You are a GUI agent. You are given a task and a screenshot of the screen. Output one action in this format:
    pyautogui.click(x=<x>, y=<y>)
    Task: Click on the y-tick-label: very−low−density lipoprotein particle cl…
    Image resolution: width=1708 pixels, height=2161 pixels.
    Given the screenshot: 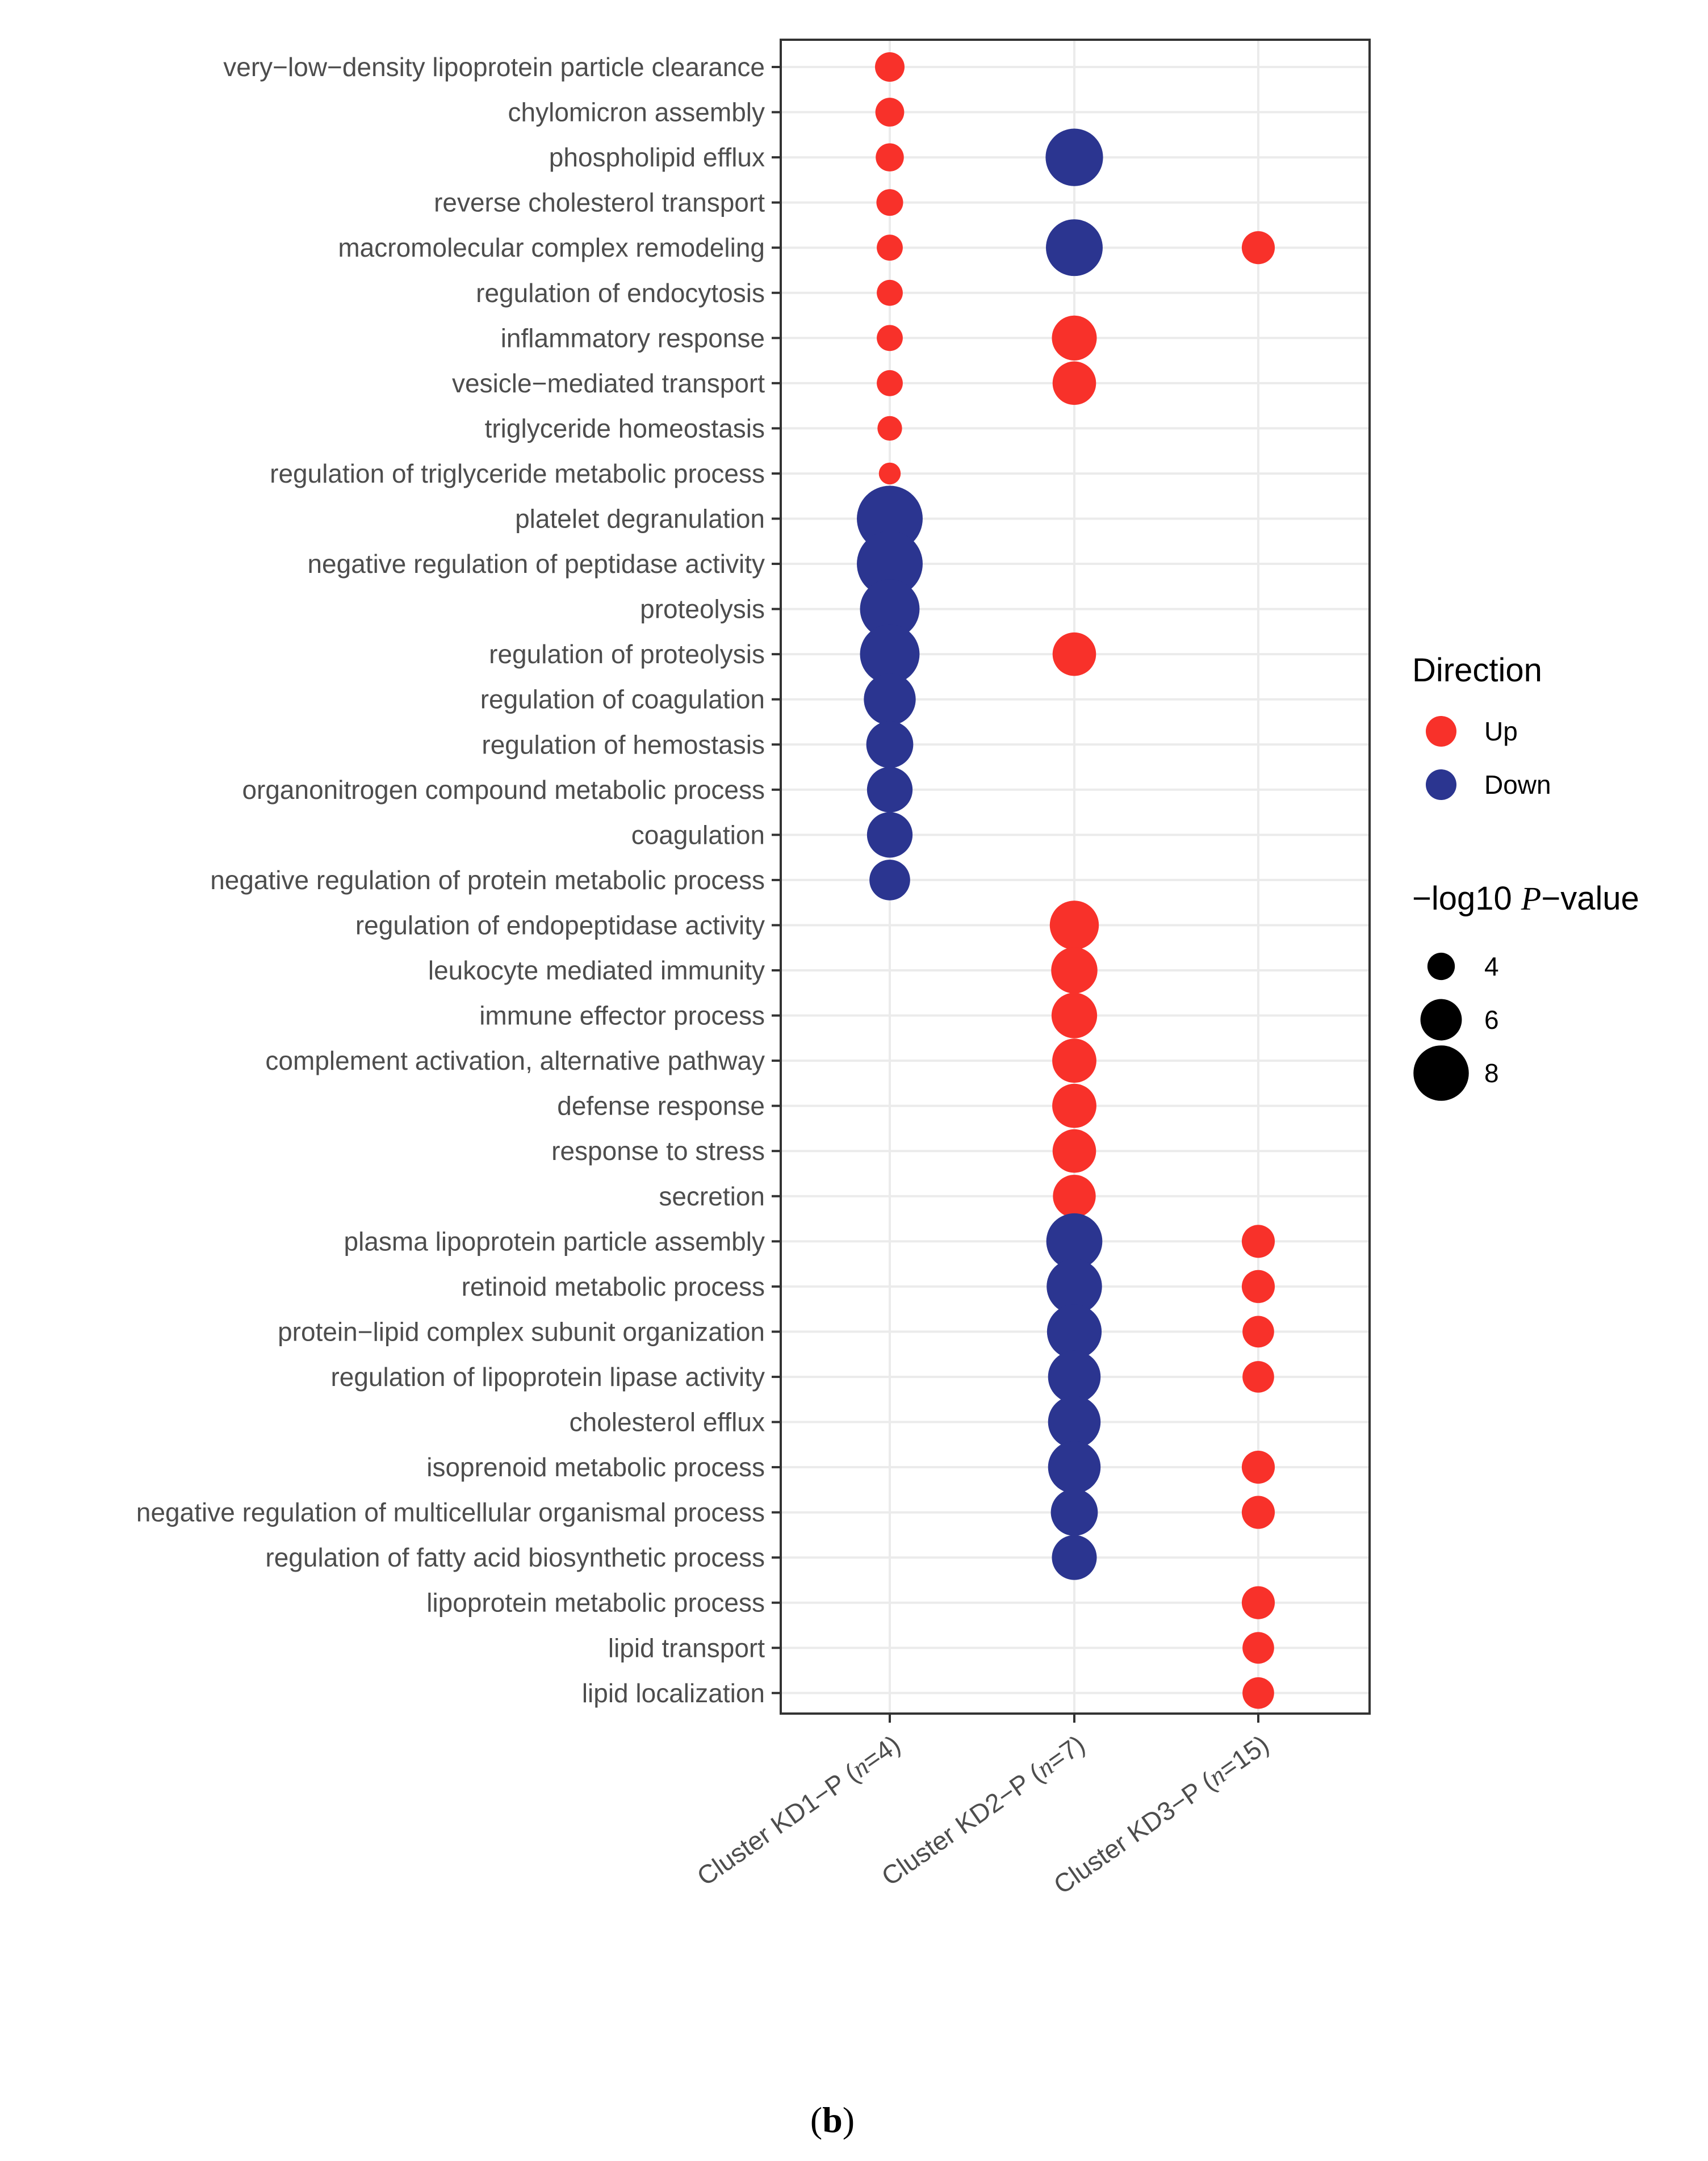 What is the action you would take?
    pyautogui.click(x=494, y=67)
    